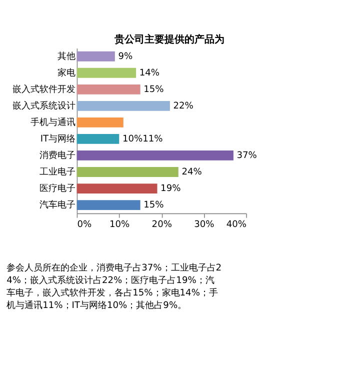 The image size is (337, 371). I want to click on y-tick-label: 消费电子, so click(58, 155).